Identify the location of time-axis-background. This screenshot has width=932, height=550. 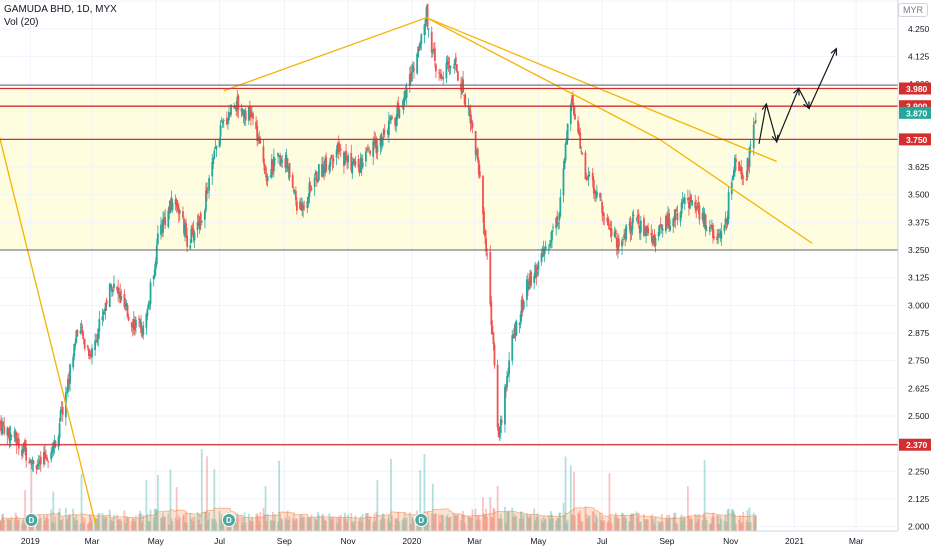
(466, 540).